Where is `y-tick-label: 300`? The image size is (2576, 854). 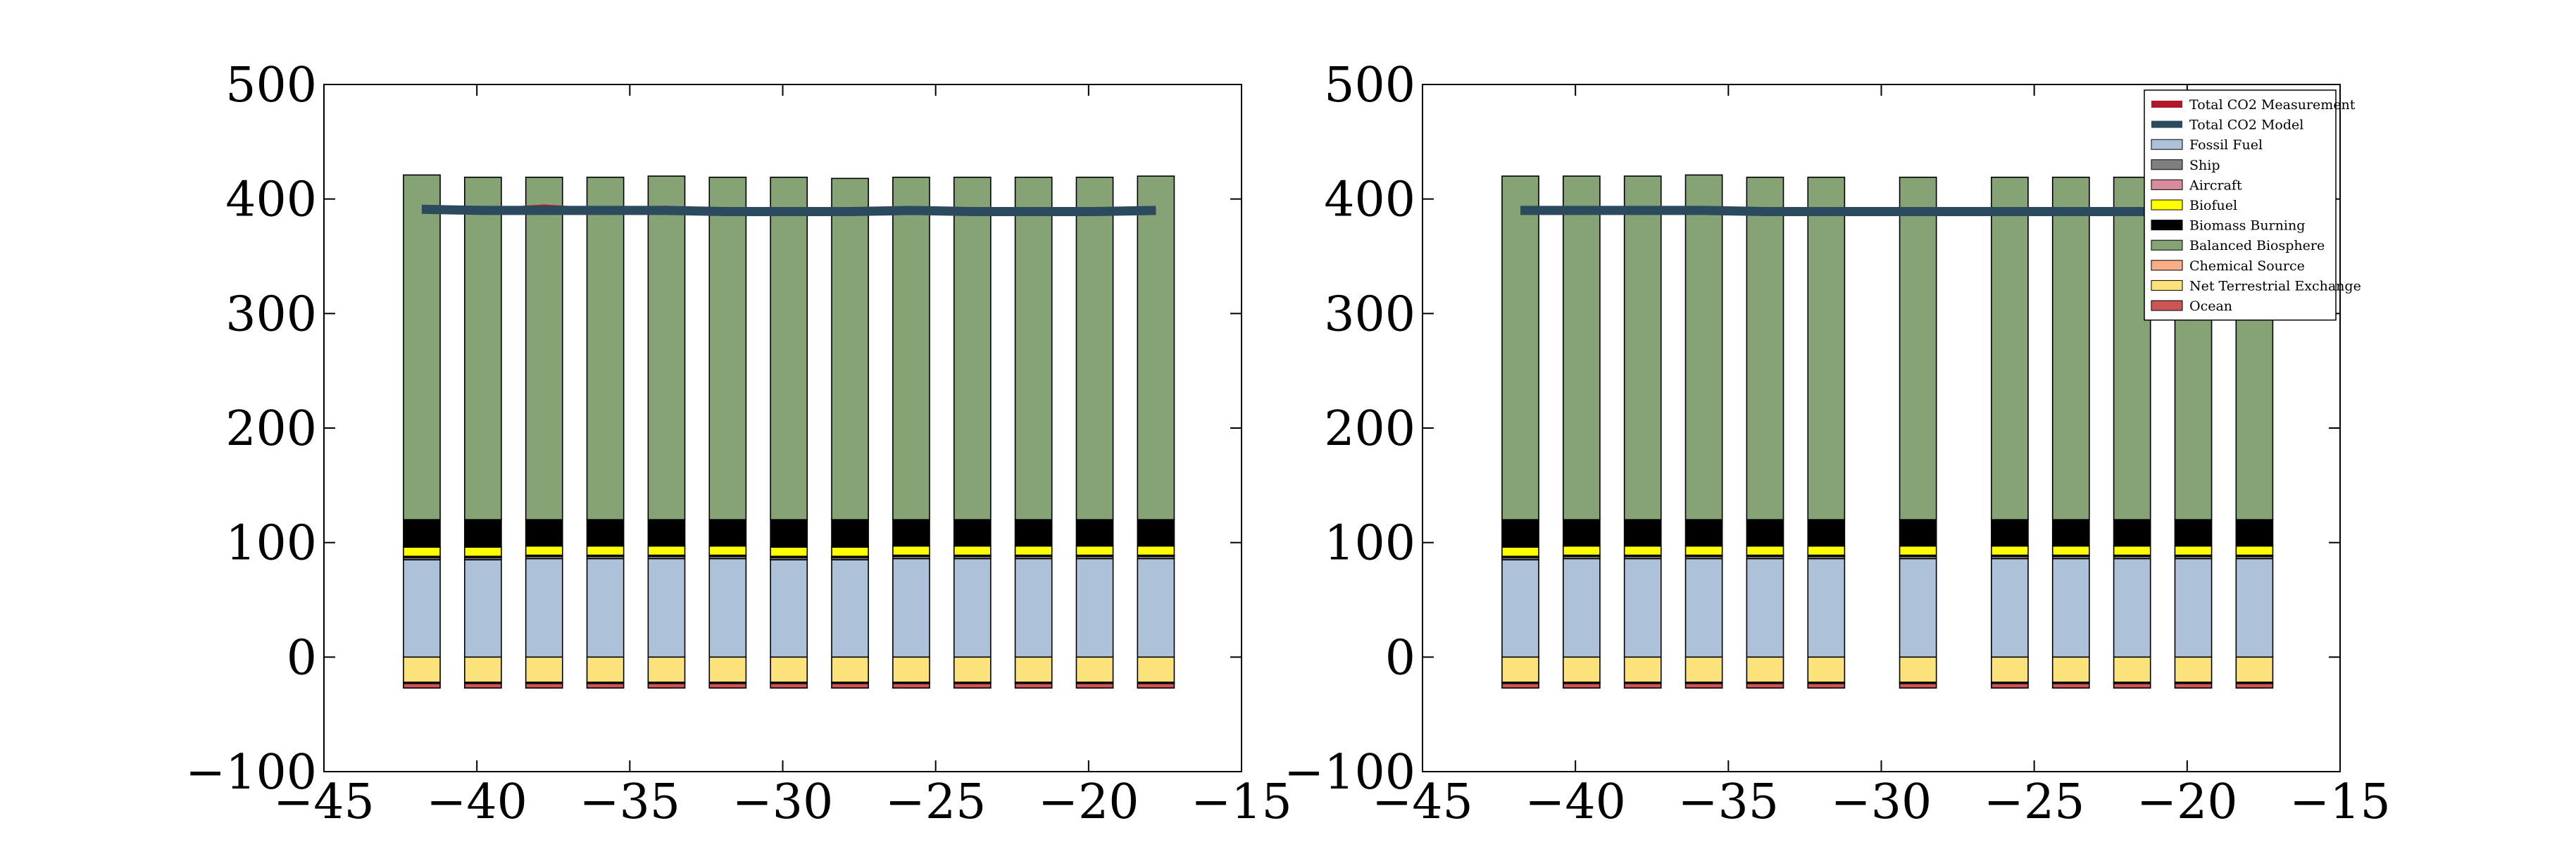
y-tick-label: 300 is located at coordinates (1369, 314).